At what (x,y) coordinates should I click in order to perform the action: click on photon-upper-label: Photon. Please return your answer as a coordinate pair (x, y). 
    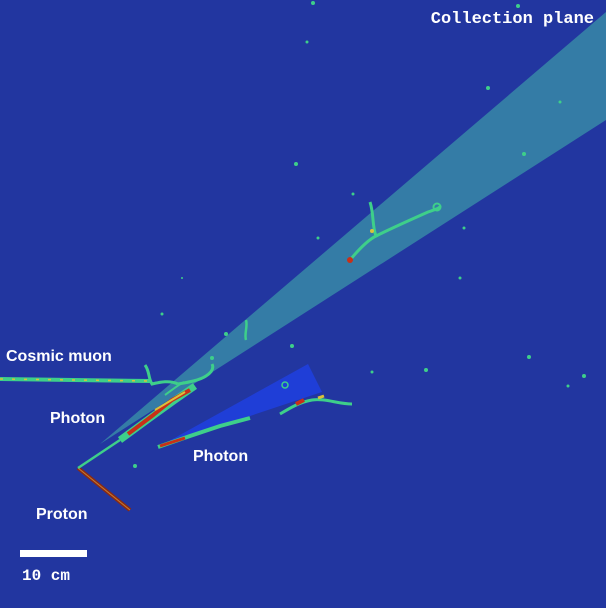
    Looking at the image, I should click on (78, 418).